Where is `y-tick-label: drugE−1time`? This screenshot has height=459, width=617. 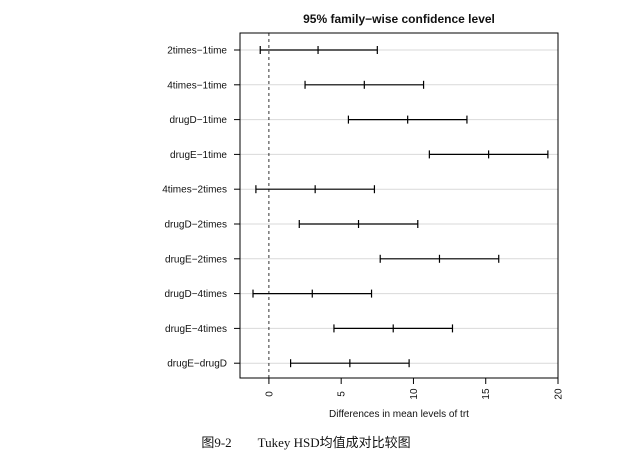
y-tick-label: drugE−1time is located at coordinates (198, 155).